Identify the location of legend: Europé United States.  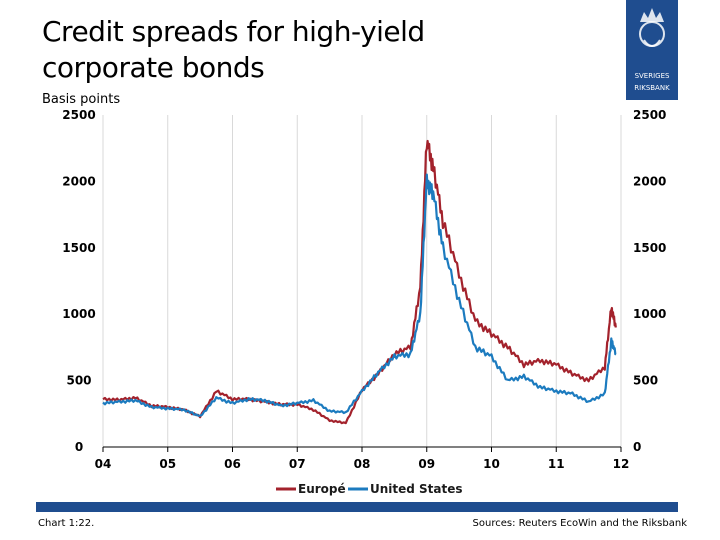
(369, 489).